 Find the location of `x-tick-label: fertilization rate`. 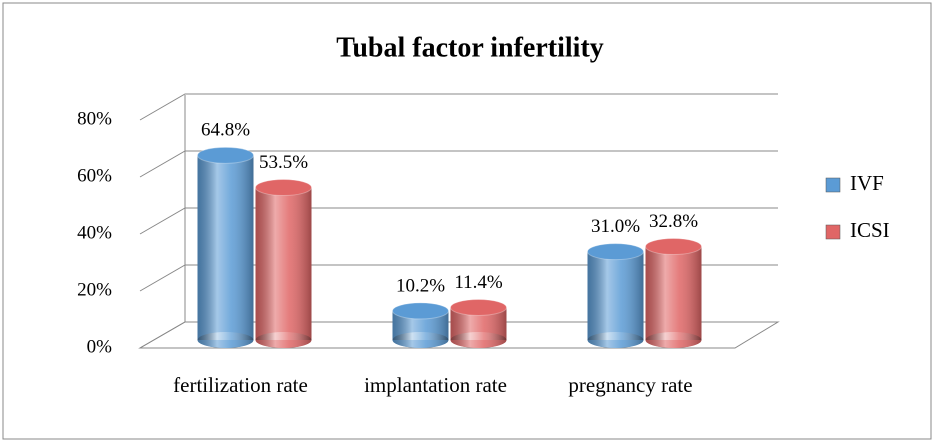

x-tick-label: fertilization rate is located at coordinates (240, 385).